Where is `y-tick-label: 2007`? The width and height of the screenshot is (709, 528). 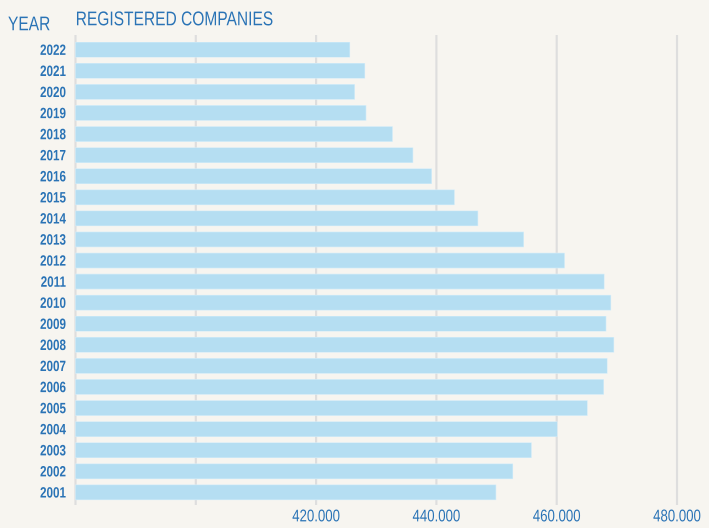 y-tick-label: 2007 is located at coordinates (53, 366).